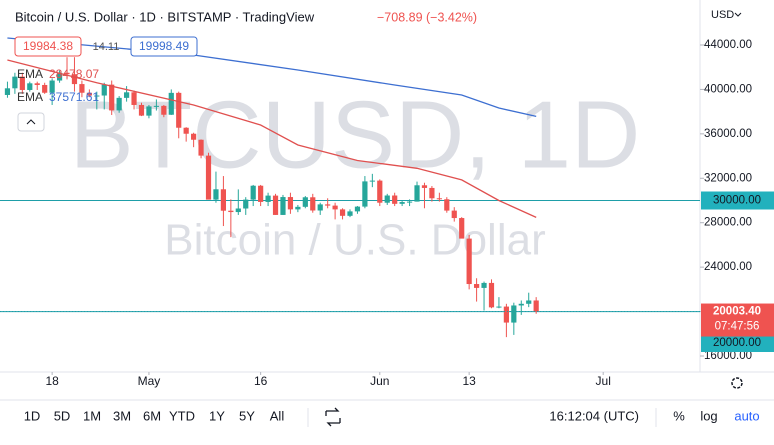 Image resolution: width=774 pixels, height=445 pixels. I want to click on range-button: 1Y, so click(217, 415).